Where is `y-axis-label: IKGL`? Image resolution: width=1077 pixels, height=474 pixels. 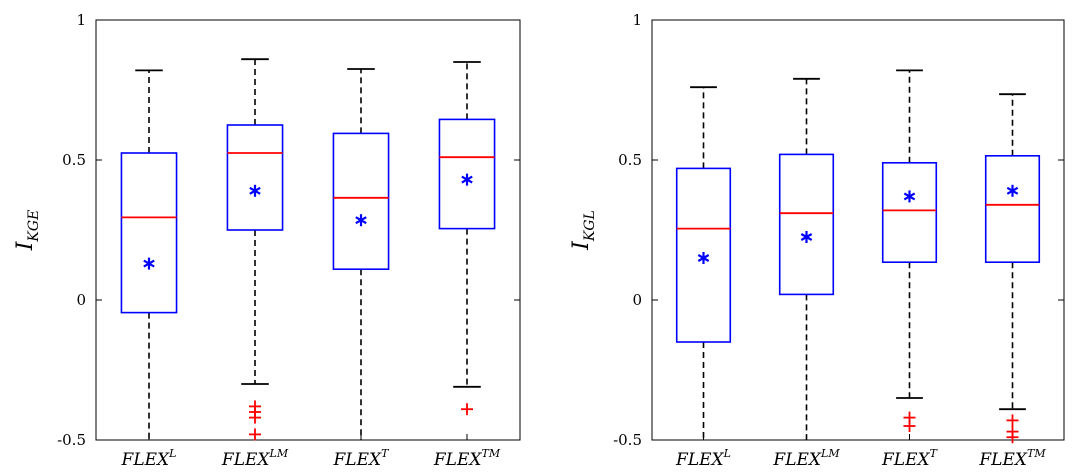 y-axis-label: IKGL is located at coordinates (583, 230).